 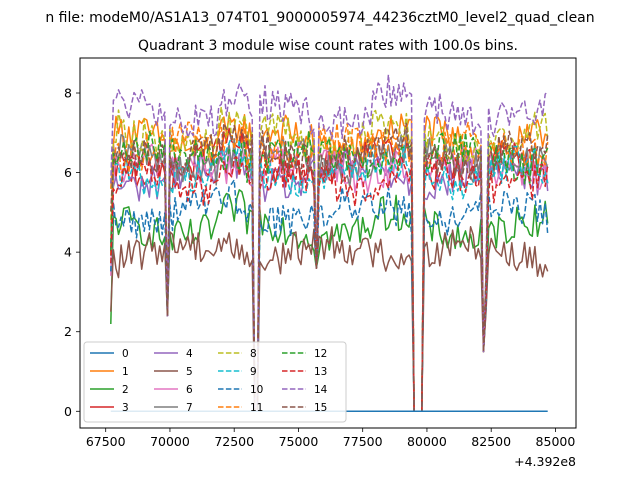 I want to click on x-tick-label: 70000, so click(x=170, y=441).